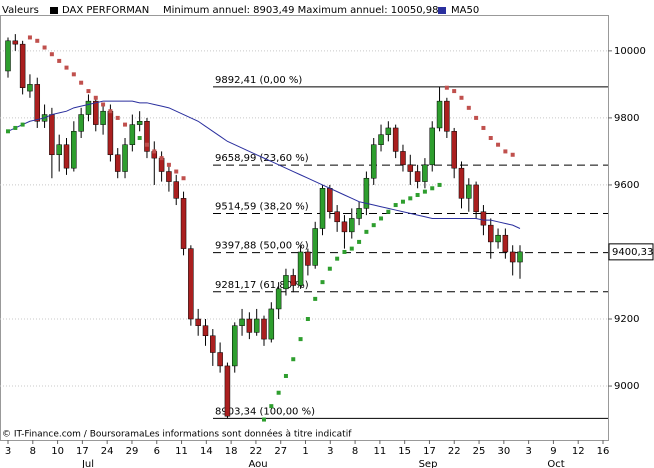  What do you see at coordinates (256, 451) in the screenshot?
I see `x-tick-label: 22` at bounding box center [256, 451].